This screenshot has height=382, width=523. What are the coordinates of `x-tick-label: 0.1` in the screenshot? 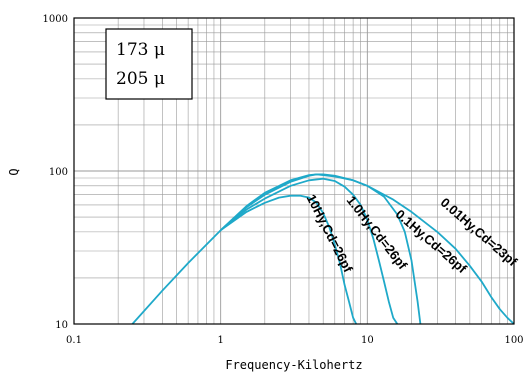 It's located at (74, 340).